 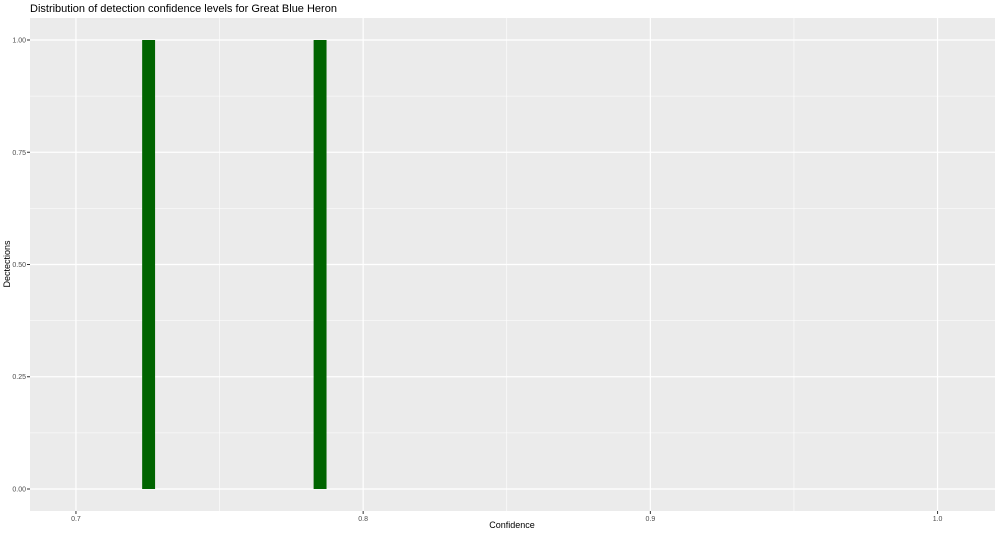 I want to click on y-tick-label: 0.25, so click(x=19, y=377).